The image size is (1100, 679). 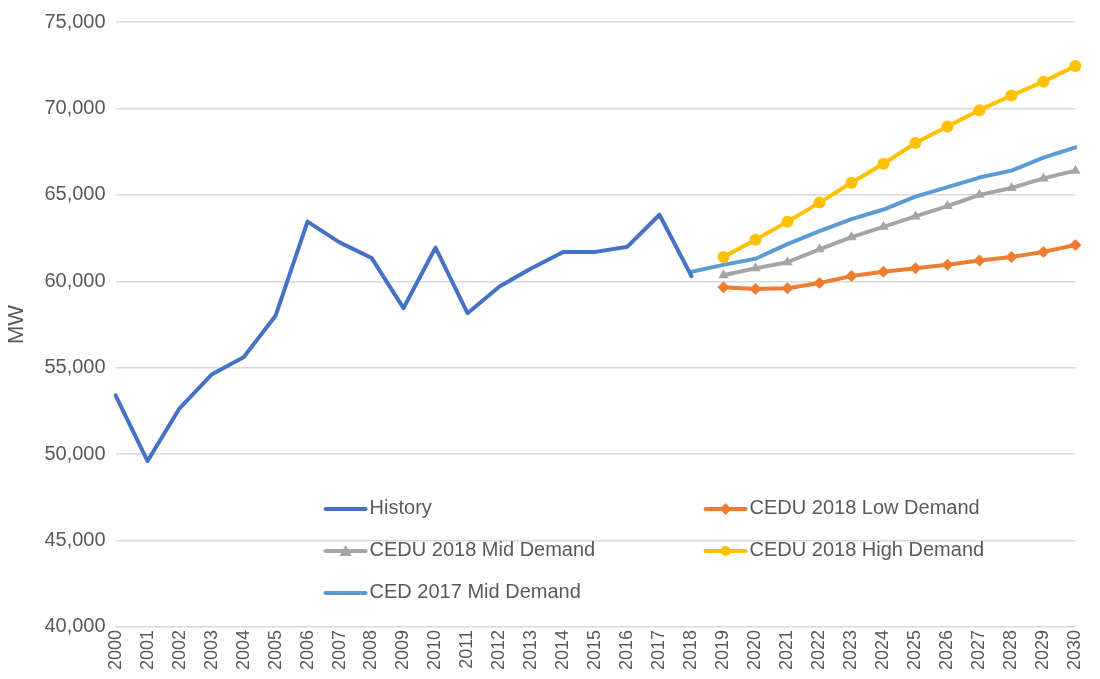 I want to click on legend-label: CEDU 2018 Low Demand, so click(x=864, y=507).